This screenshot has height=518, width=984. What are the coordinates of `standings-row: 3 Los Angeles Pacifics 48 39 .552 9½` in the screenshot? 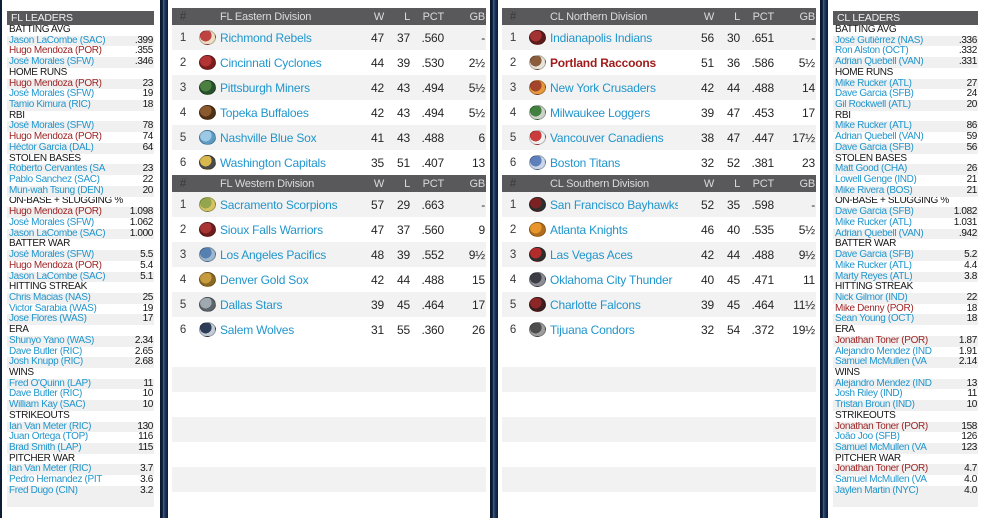 It's located at (329, 254).